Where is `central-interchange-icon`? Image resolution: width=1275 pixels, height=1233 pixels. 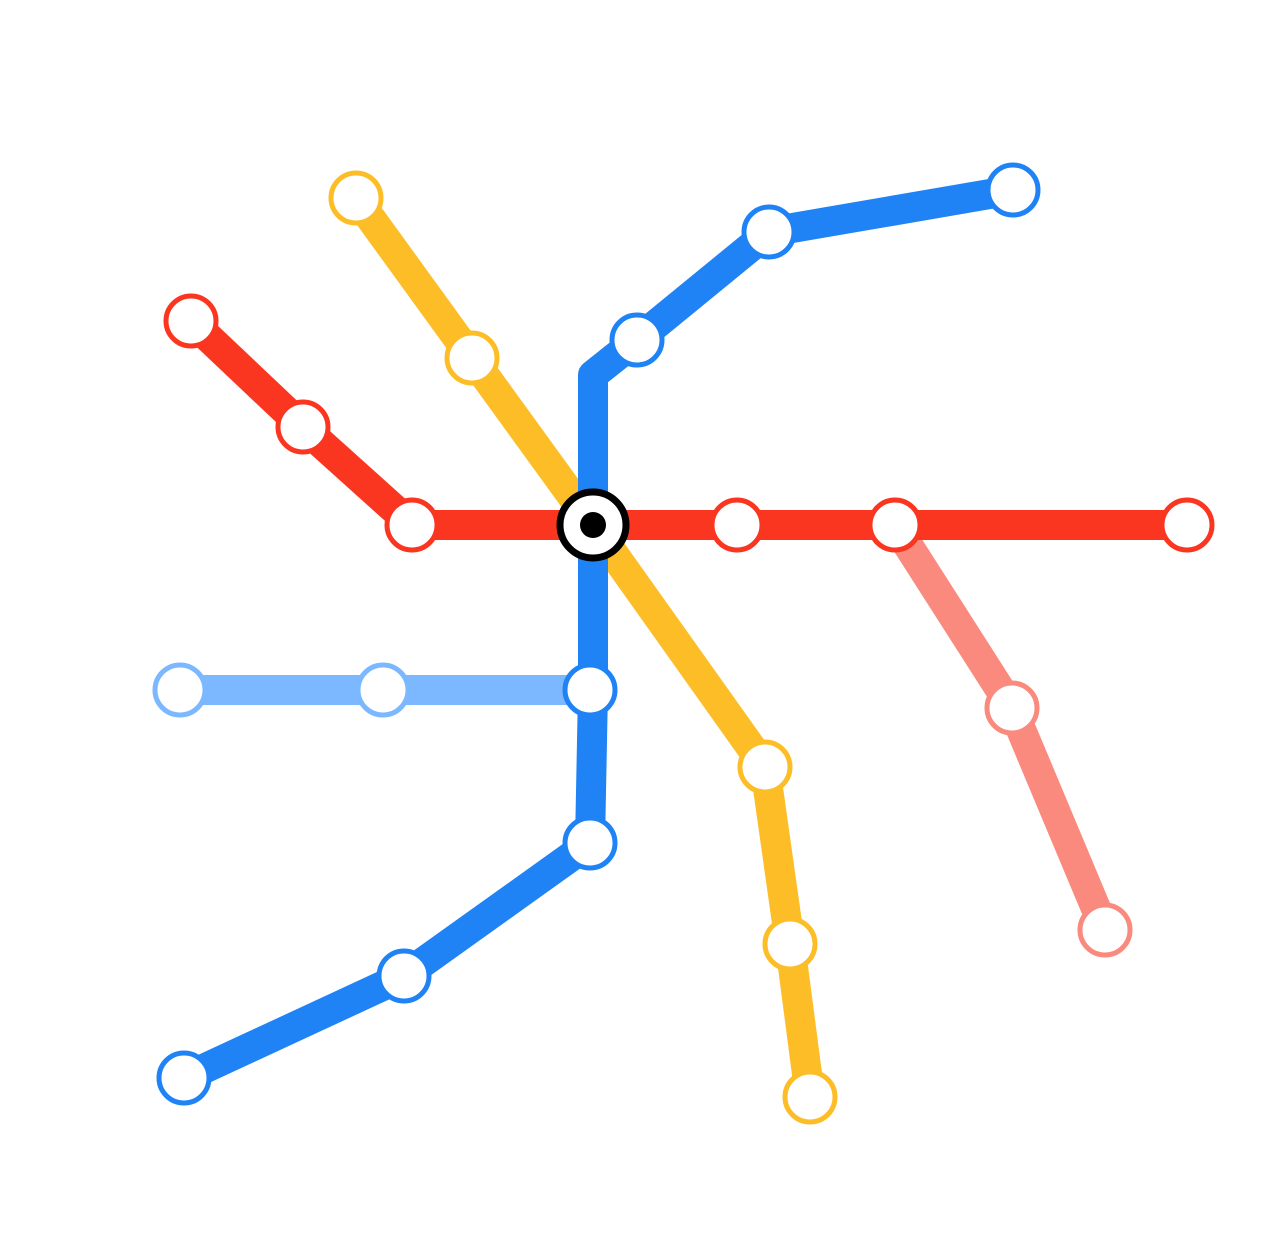
central-interchange-icon is located at coordinates (593, 525).